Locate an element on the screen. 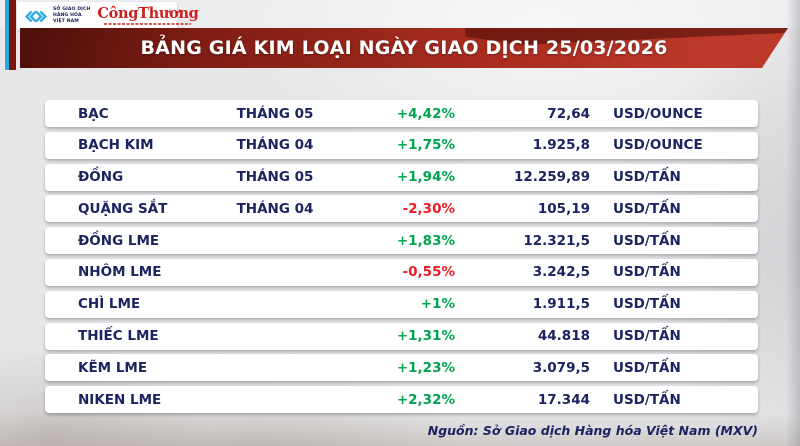 Image resolution: width=800 pixels, height=446 pixels. change-percent: +1,83% is located at coordinates (425, 240).